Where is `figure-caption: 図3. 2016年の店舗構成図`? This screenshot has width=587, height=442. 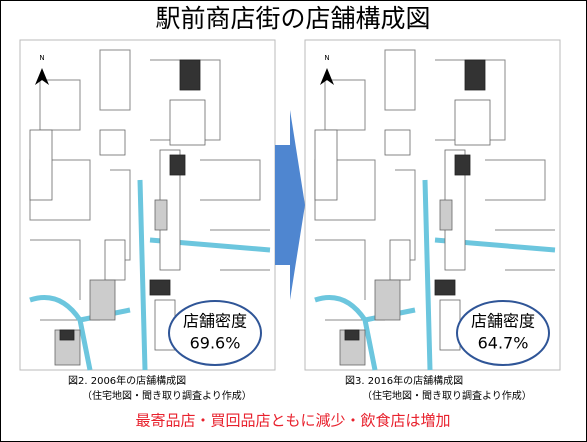
figure-caption: 図3. 2016年の店舗構成図 is located at coordinates (404, 380).